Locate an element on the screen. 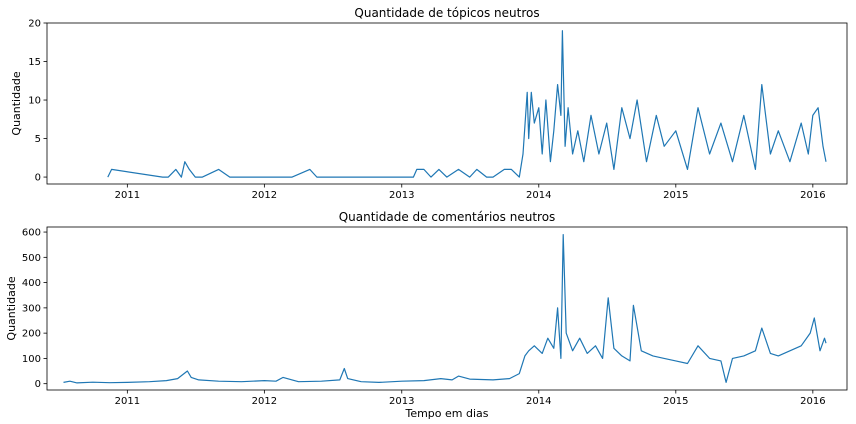 The image size is (856, 424). chart-title: Quantidade de comentários neutros is located at coordinates (447, 217).